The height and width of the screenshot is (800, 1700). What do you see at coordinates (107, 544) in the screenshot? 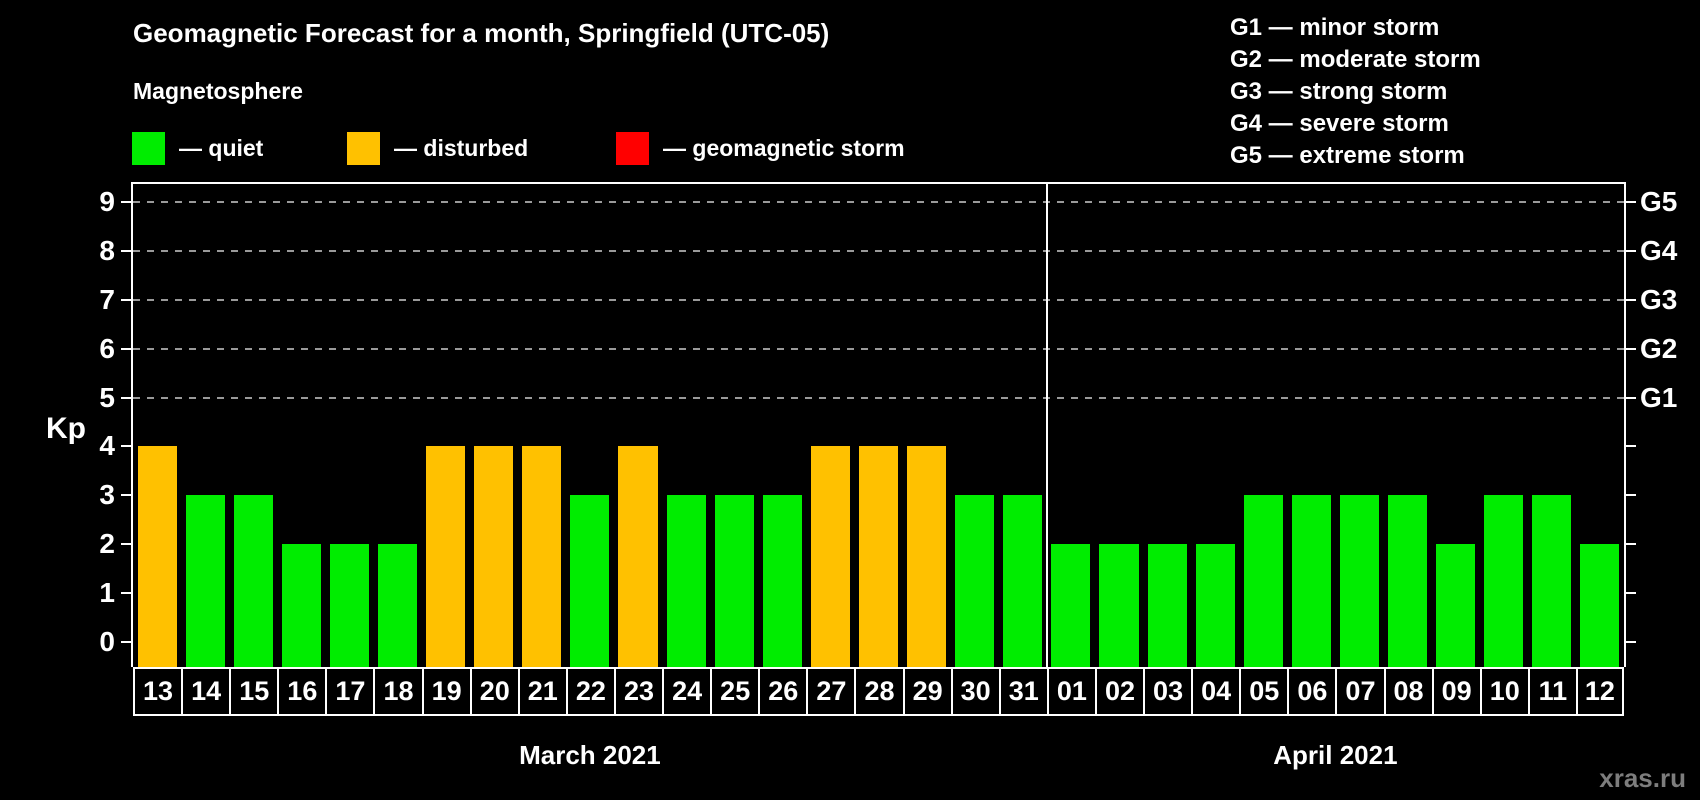
I see `y-tick-label: 2` at bounding box center [107, 544].